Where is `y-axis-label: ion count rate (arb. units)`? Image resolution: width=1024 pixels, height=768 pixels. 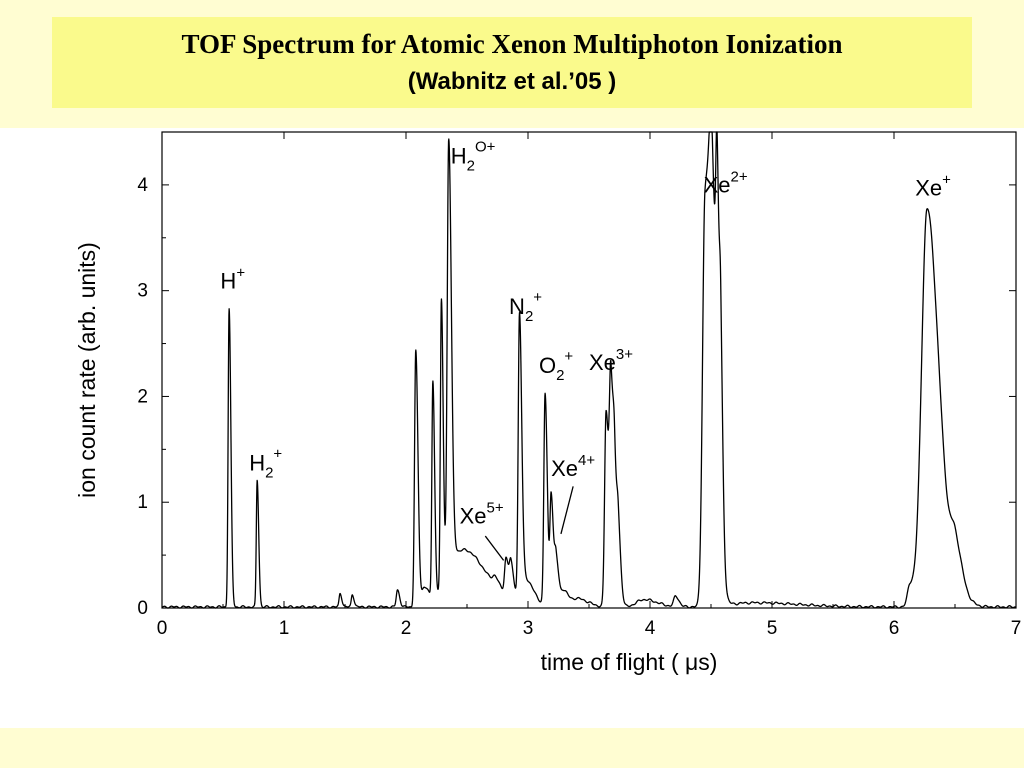 y-axis-label: ion count rate (arb. units) is located at coordinates (87, 370).